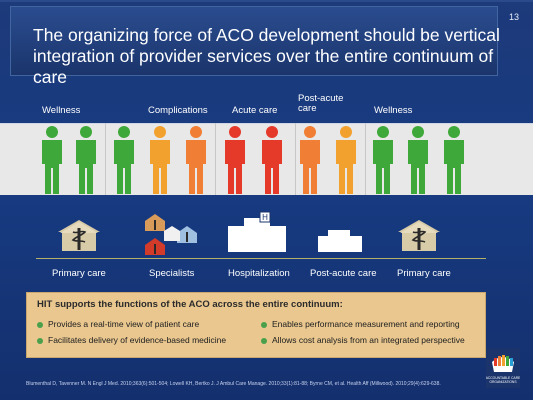  What do you see at coordinates (171, 234) in the screenshot?
I see `specialist-offices-icon` at bounding box center [171, 234].